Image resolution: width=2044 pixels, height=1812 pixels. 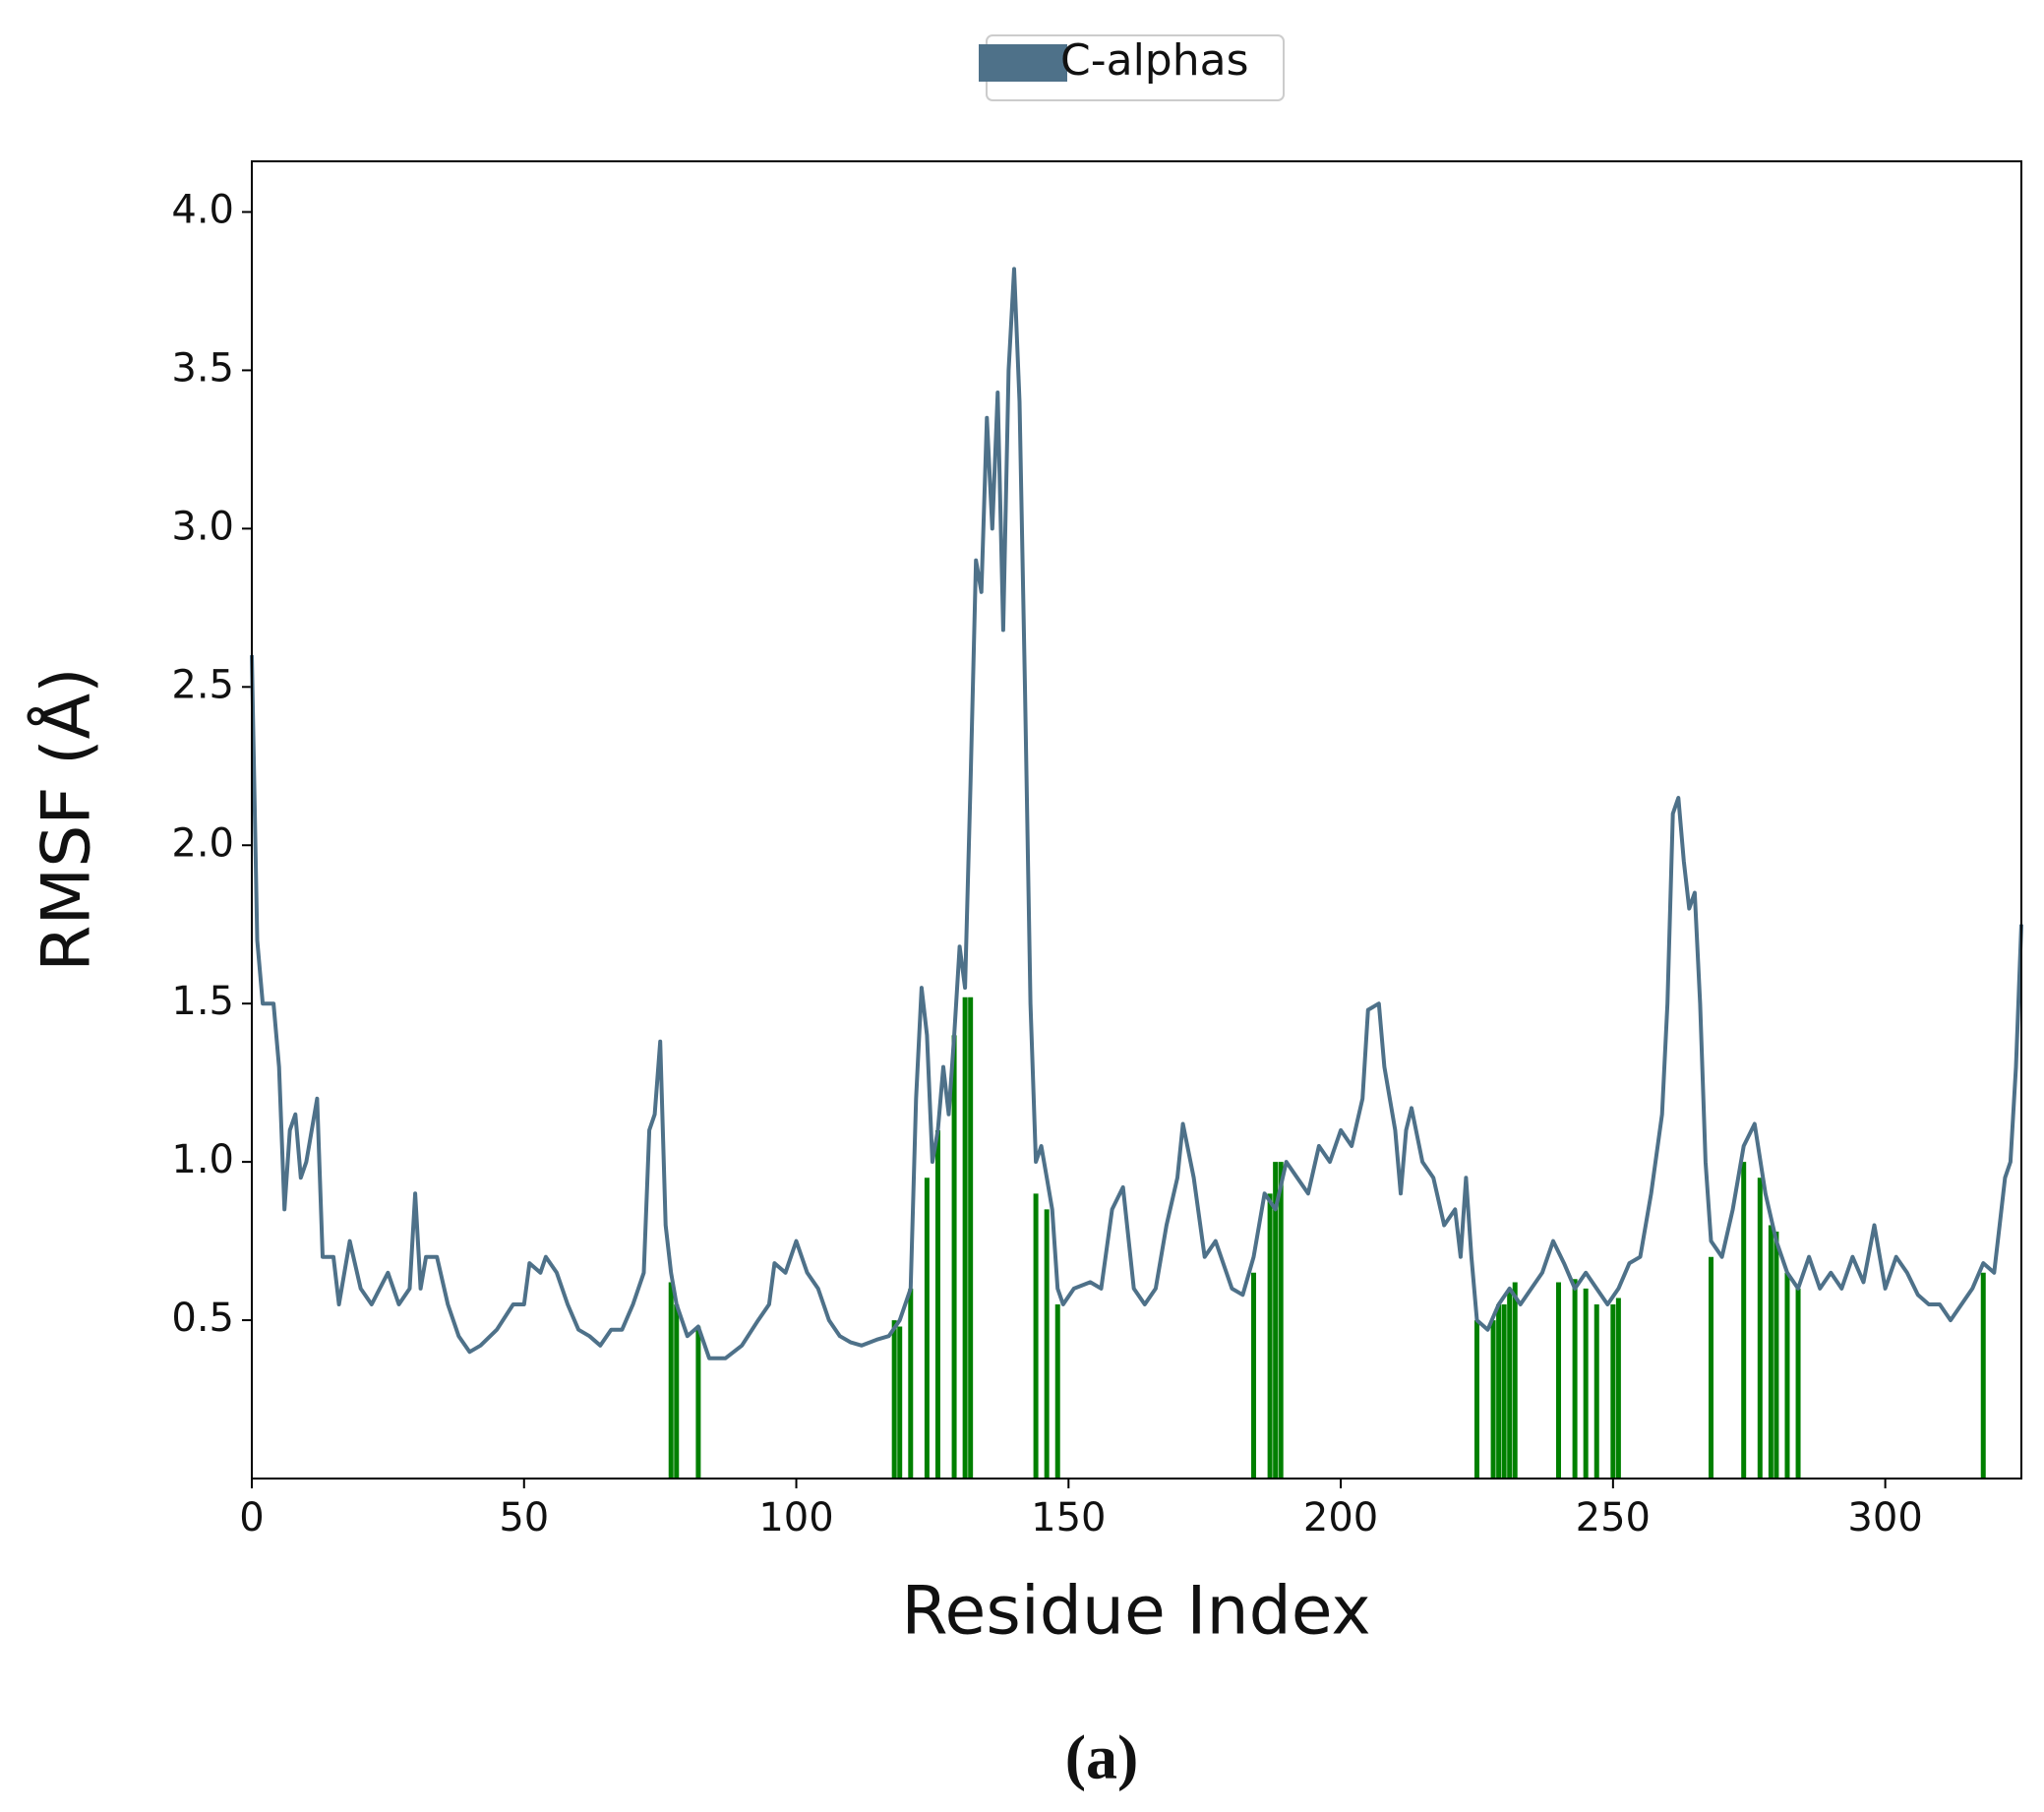 I want to click on caption: (a), so click(x=1102, y=1757).